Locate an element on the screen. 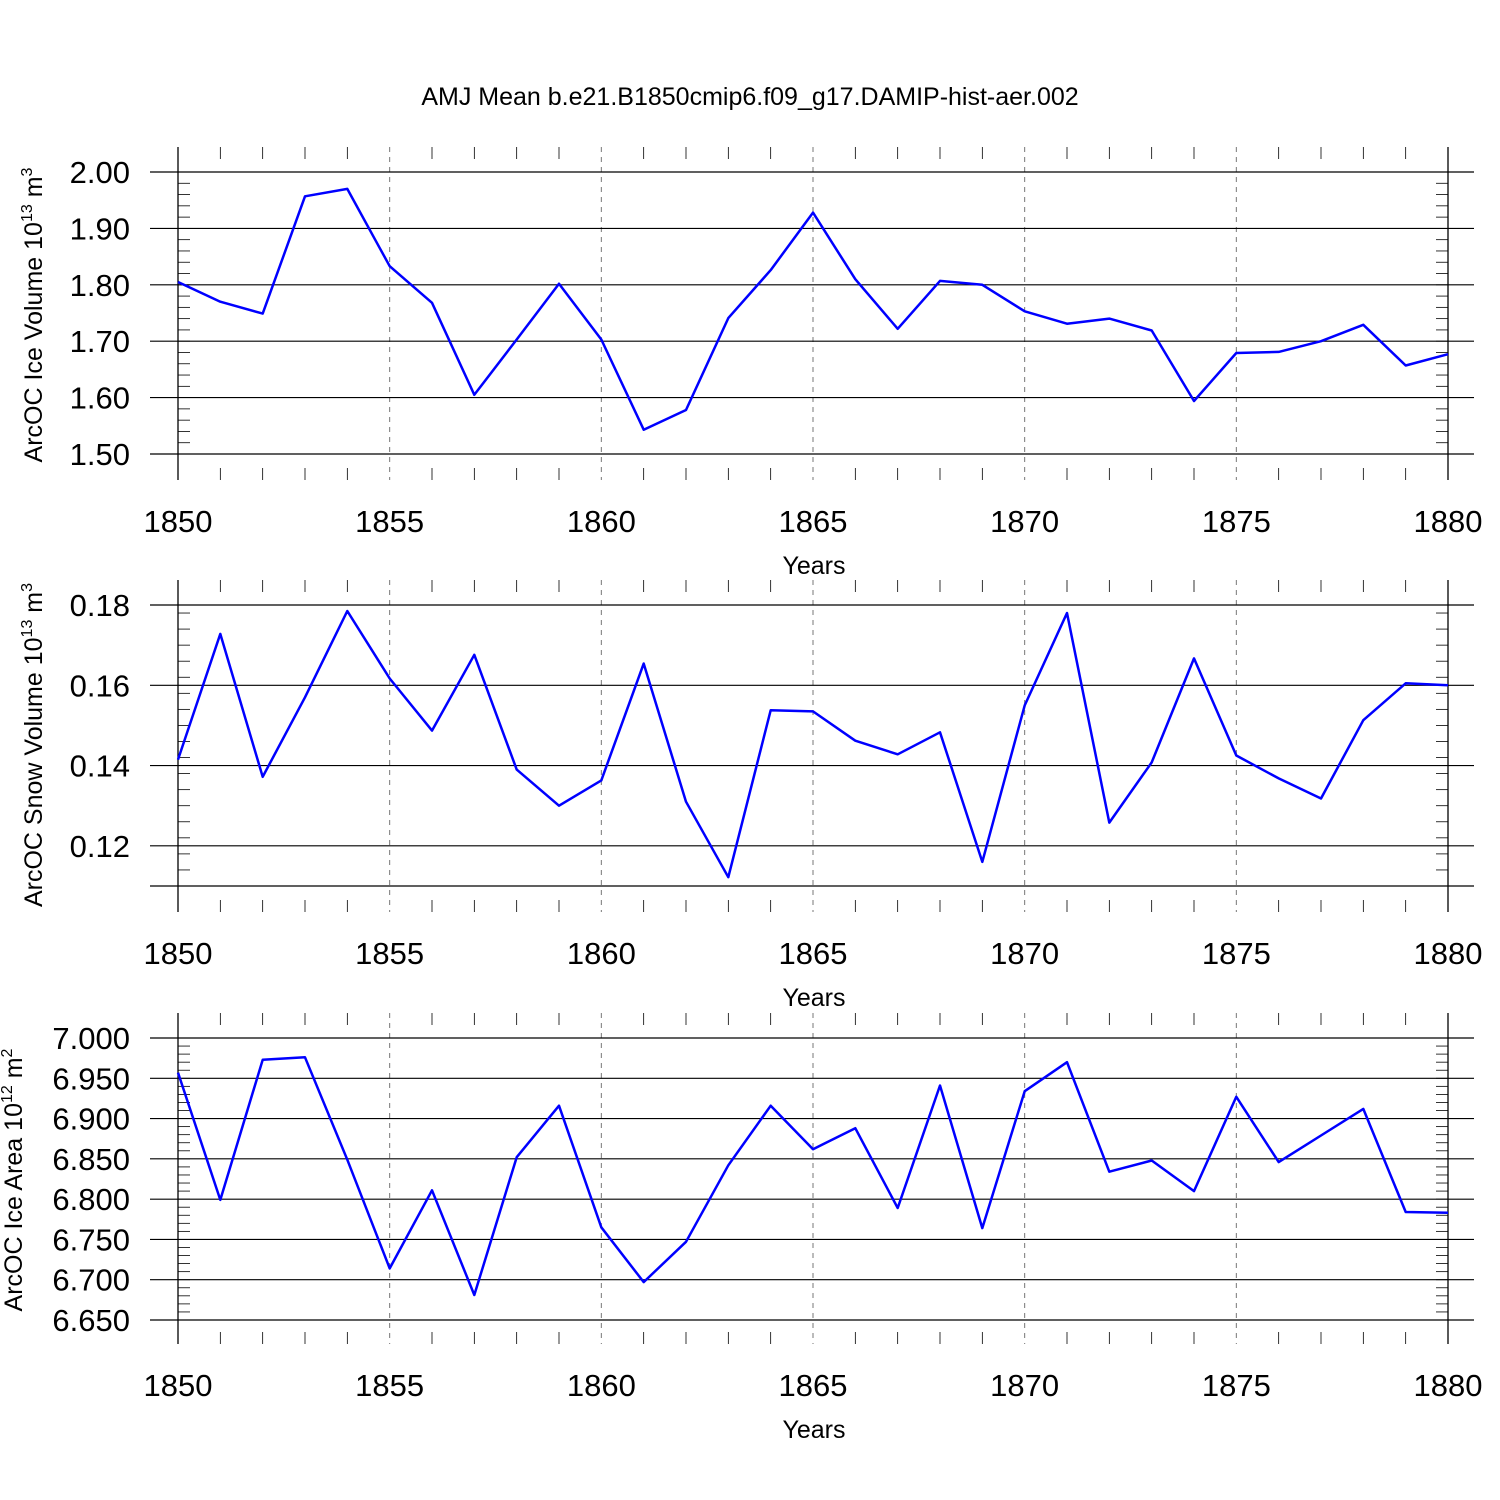  y-tick-label: 6.650 is located at coordinates (91, 1320).